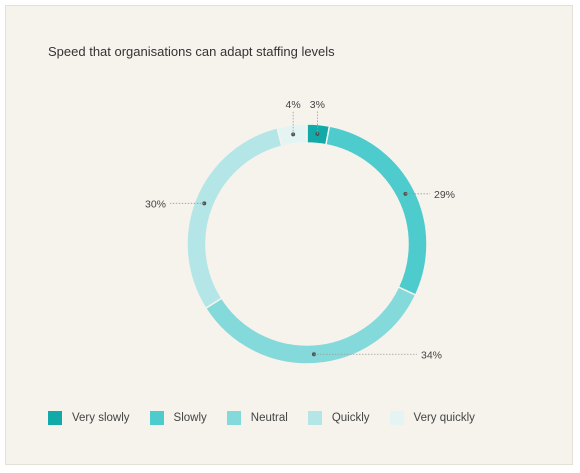 The width and height of the screenshot is (580, 473). What do you see at coordinates (444, 195) in the screenshot?
I see `data-label-slowly: 29%` at bounding box center [444, 195].